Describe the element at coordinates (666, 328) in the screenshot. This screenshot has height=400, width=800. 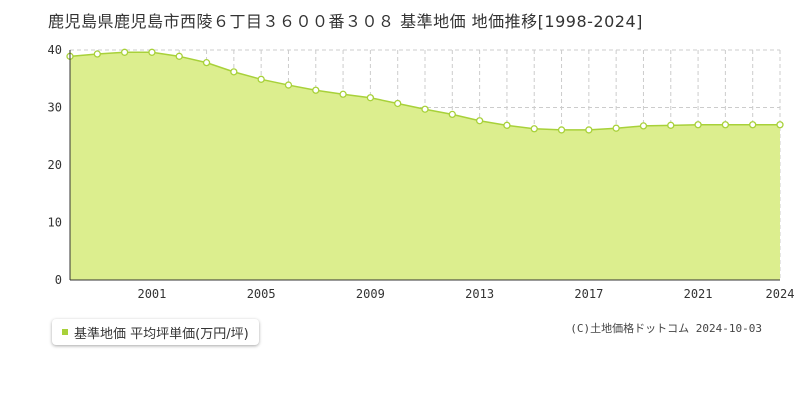
I see `credit-text: (C)土地価格ドットコム 2024-10-03` at that location.